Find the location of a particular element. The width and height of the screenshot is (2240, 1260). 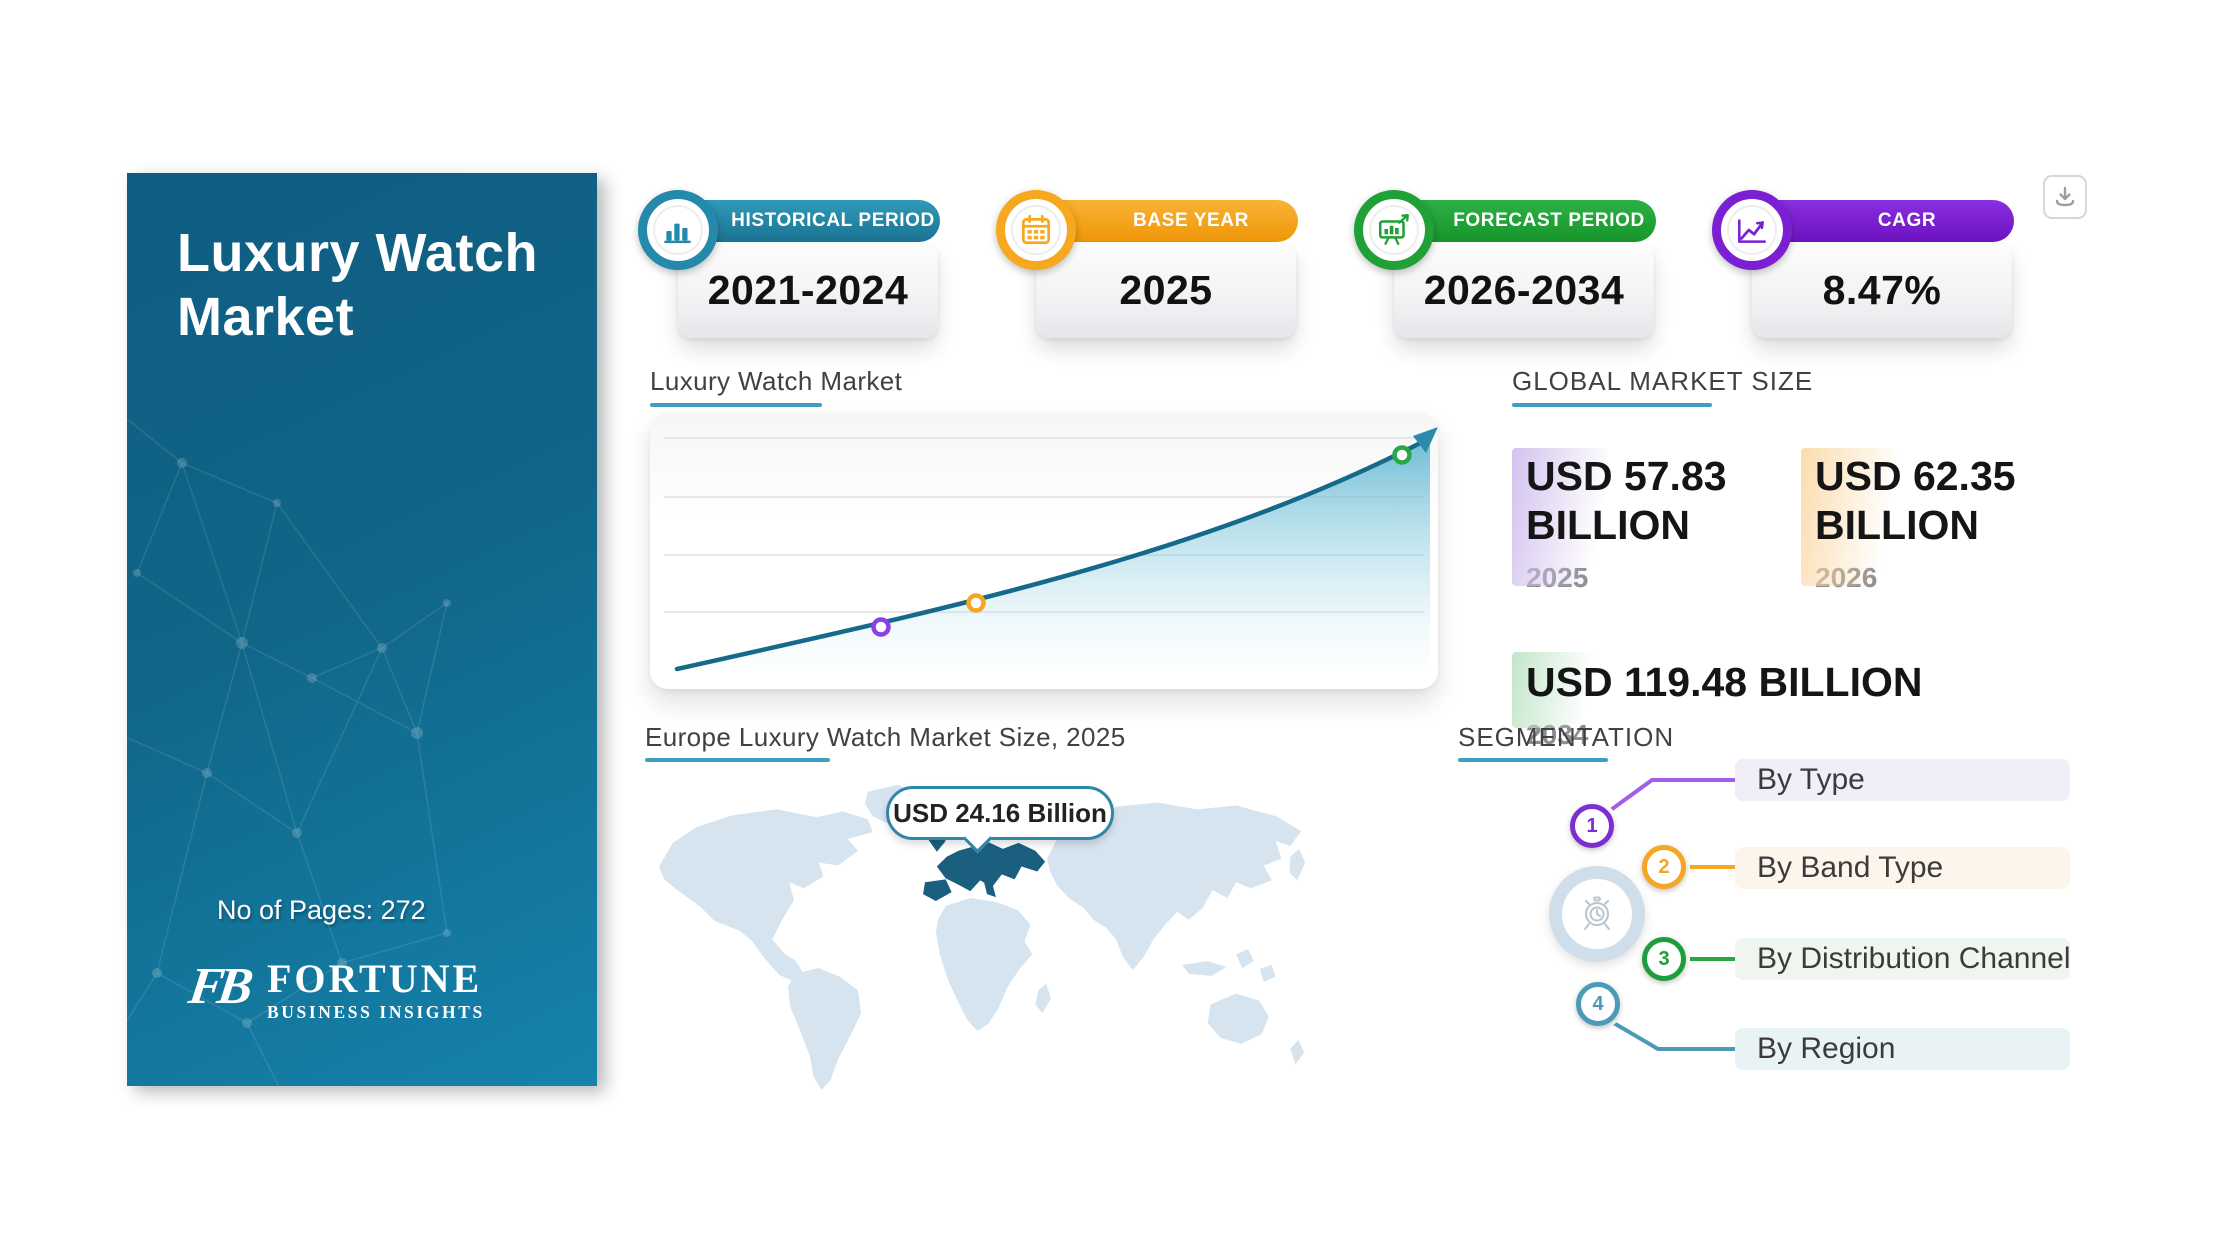

segment-number-3: 3 is located at coordinates (1664, 959).